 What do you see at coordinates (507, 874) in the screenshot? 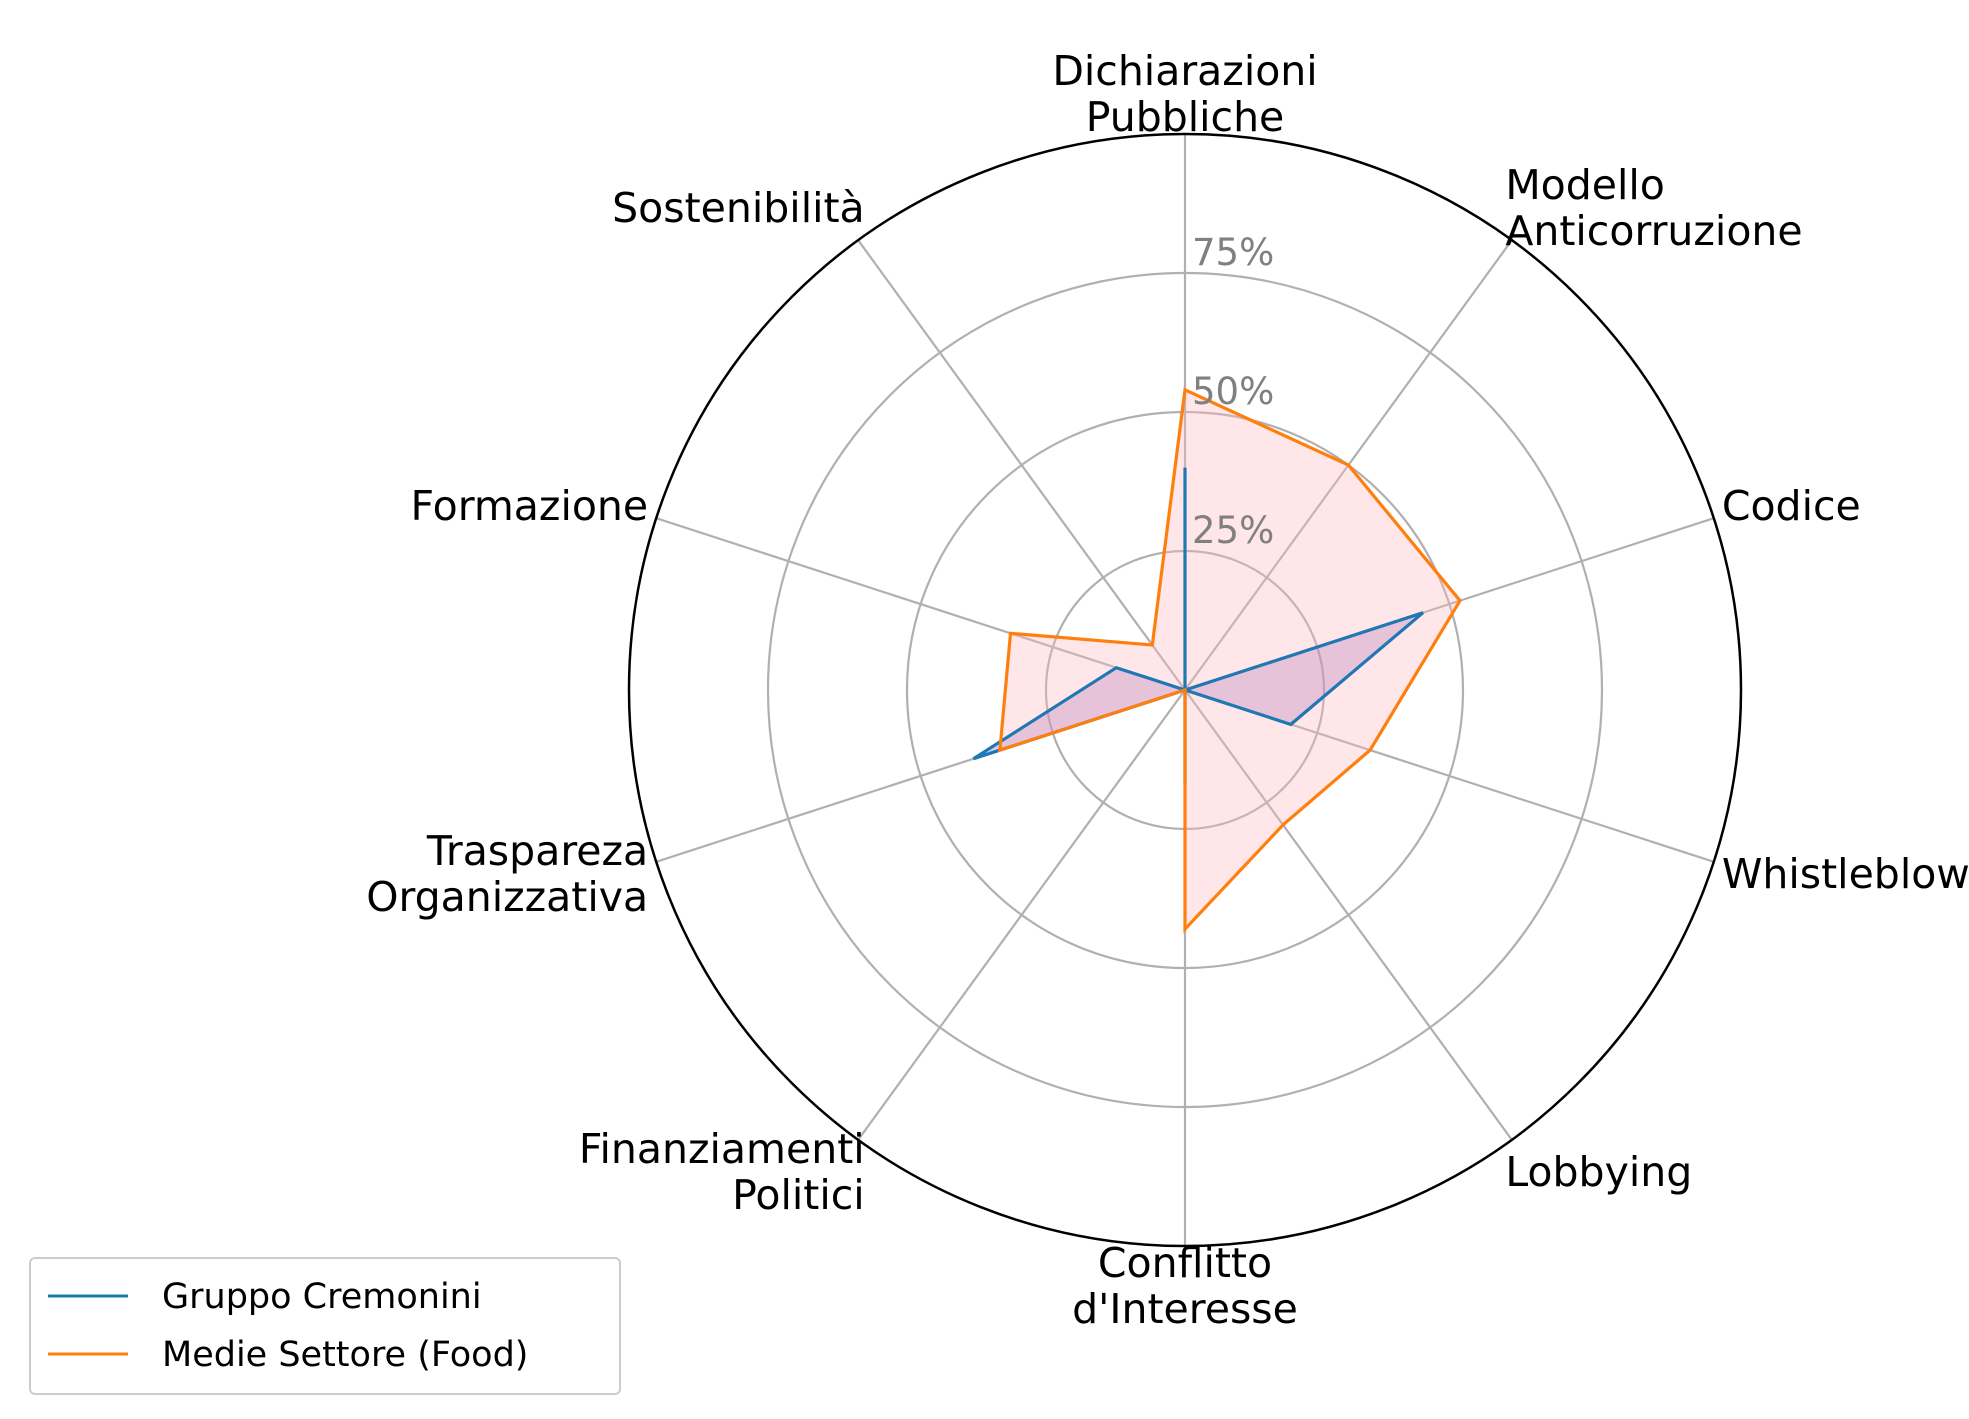
I see `category-label: Traspareza Organizzativa` at bounding box center [507, 874].